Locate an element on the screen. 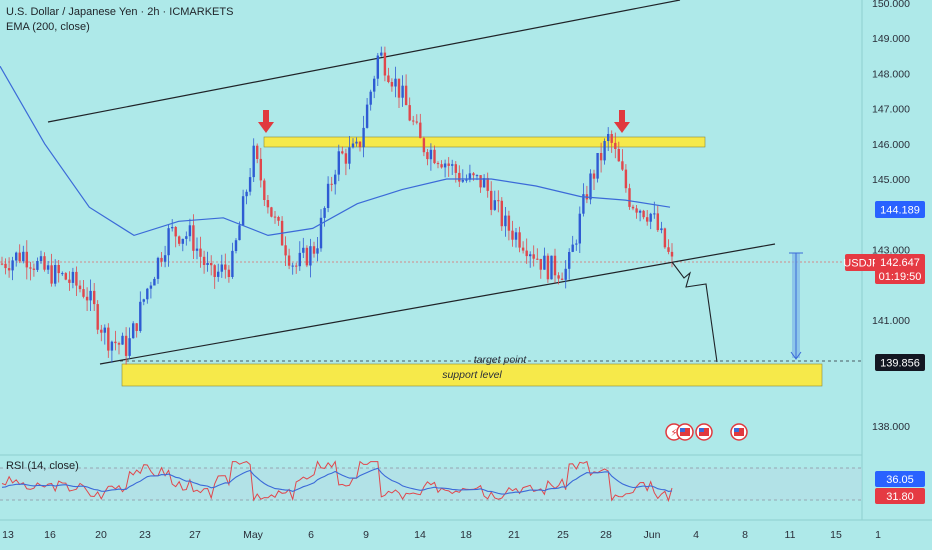 This screenshot has width=932, height=550. time-tick-label: 20 is located at coordinates (101, 535).